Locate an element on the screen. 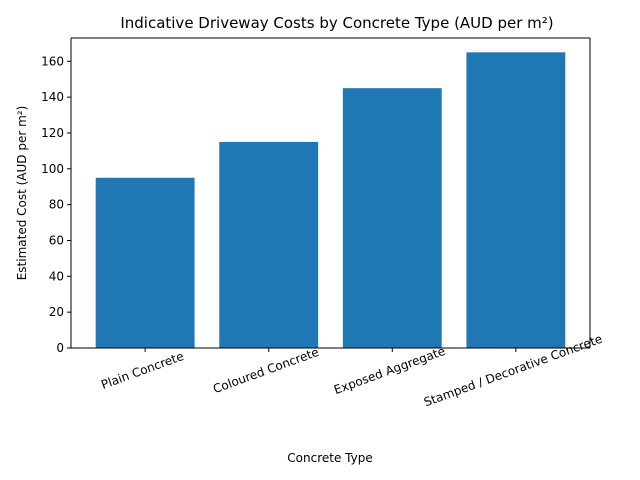 The image size is (640, 480). x-axis-label: Concrete Type is located at coordinates (329, 458).